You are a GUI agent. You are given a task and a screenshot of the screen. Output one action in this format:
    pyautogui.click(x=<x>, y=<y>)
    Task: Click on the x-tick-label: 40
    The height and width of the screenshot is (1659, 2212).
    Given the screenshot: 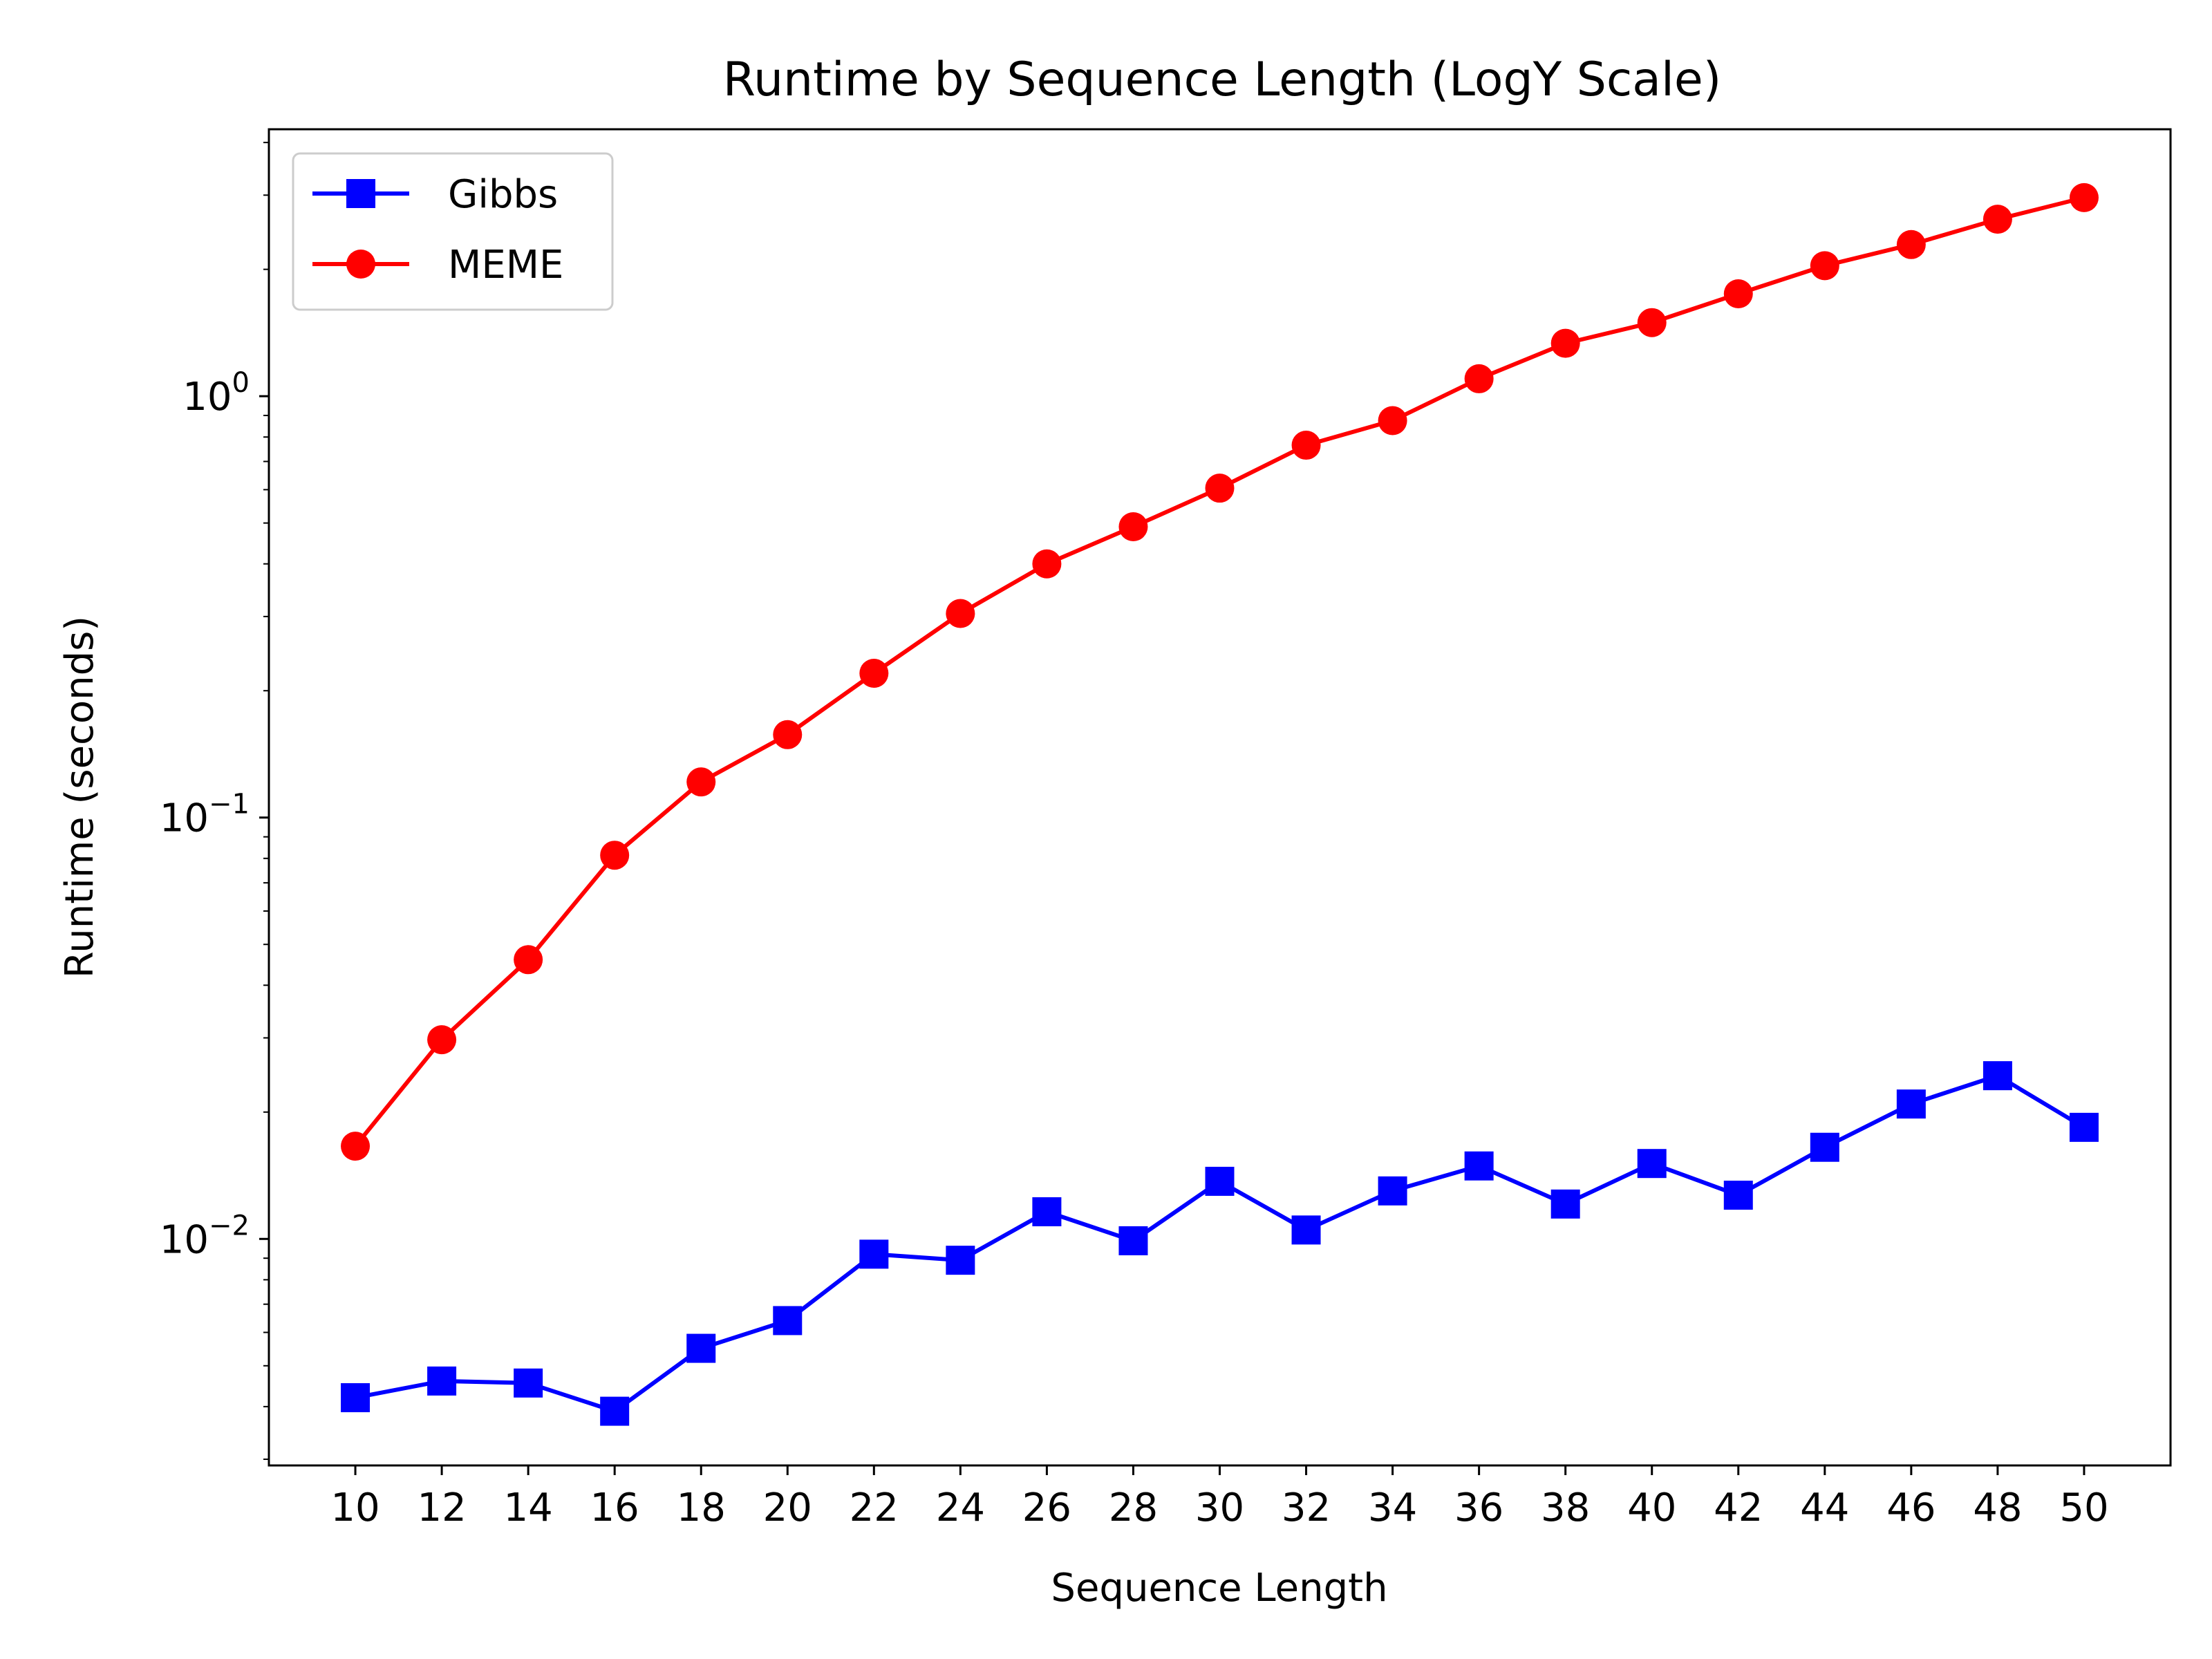 What is the action you would take?
    pyautogui.click(x=1652, y=1507)
    